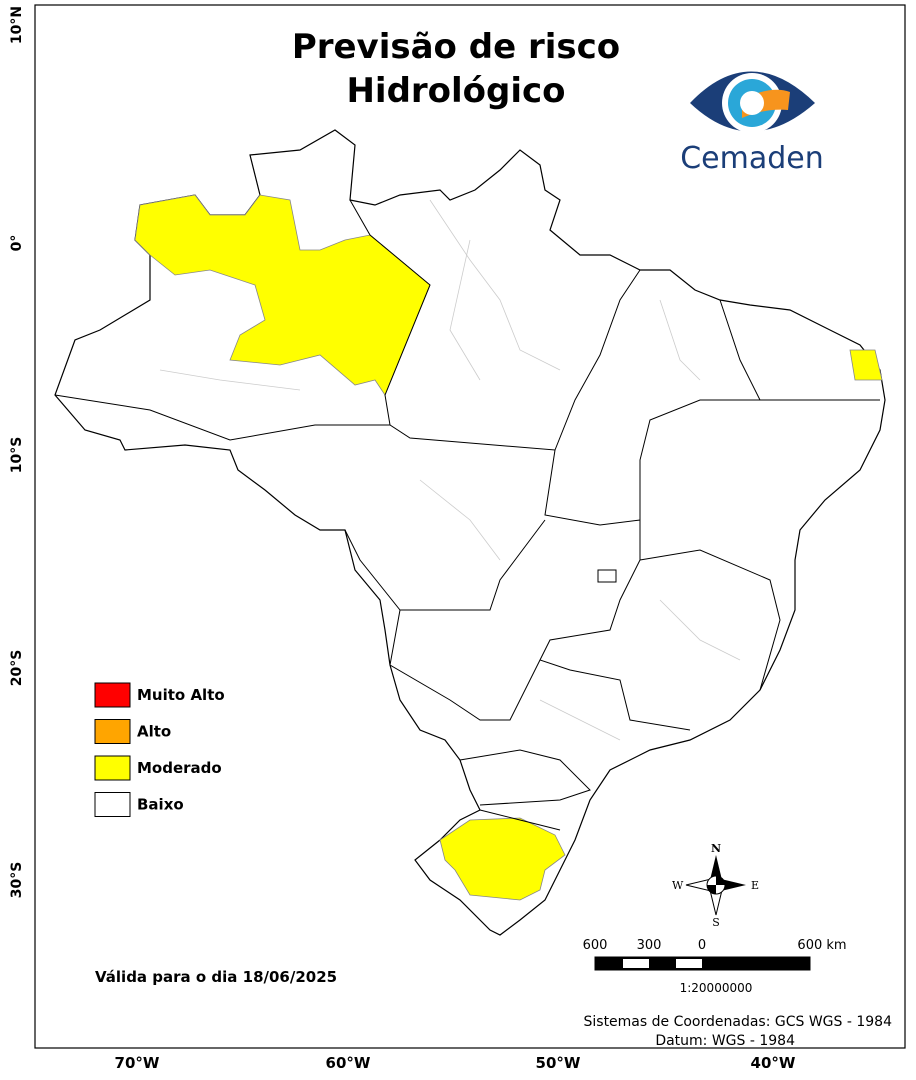 The height and width of the screenshot is (1080, 916). Describe the element at coordinates (678, 885) in the screenshot. I see `compass-label: W` at that location.